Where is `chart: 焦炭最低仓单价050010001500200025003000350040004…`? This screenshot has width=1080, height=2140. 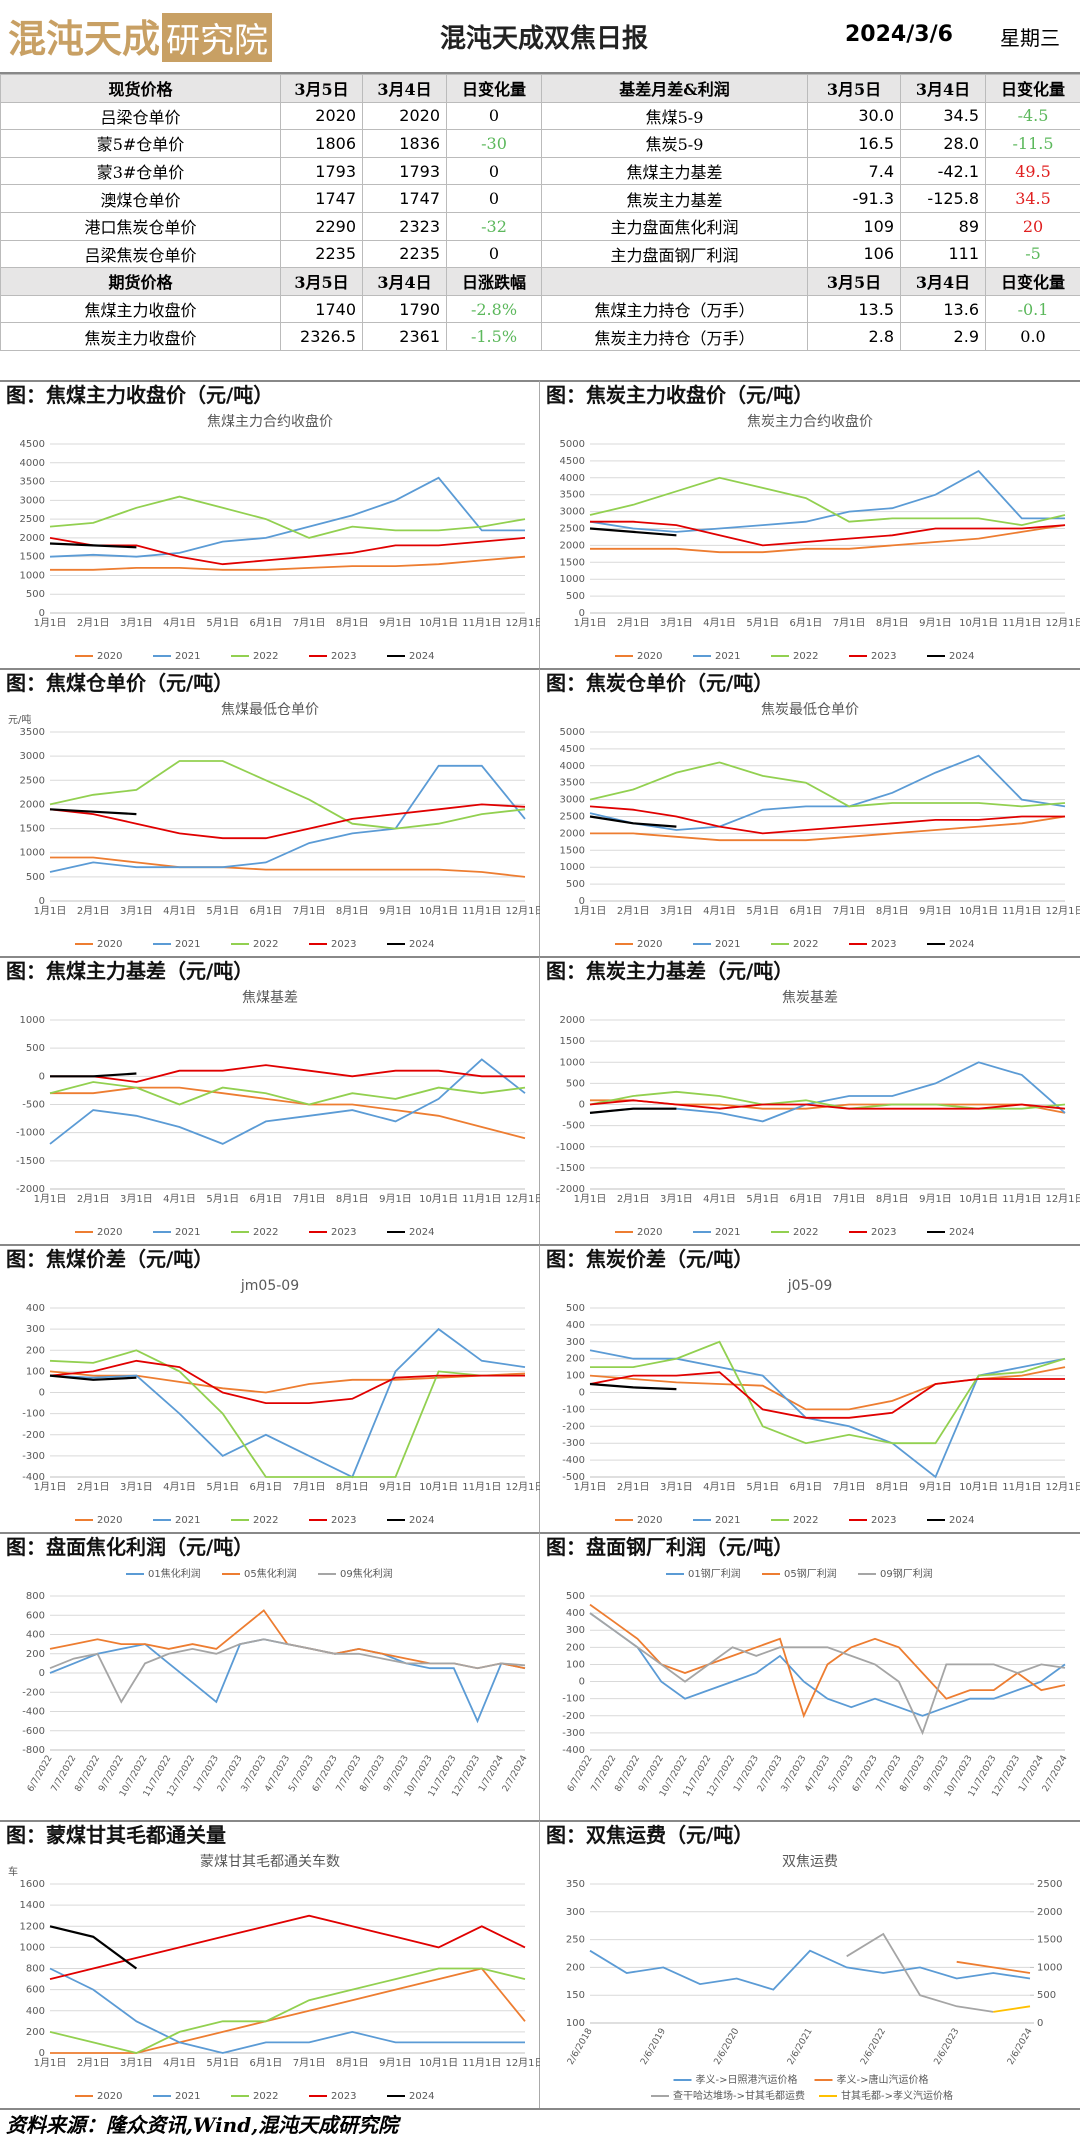
chart: 焦炭最低仓单价050010001500200025003000350040004… is located at coordinates (810, 827).